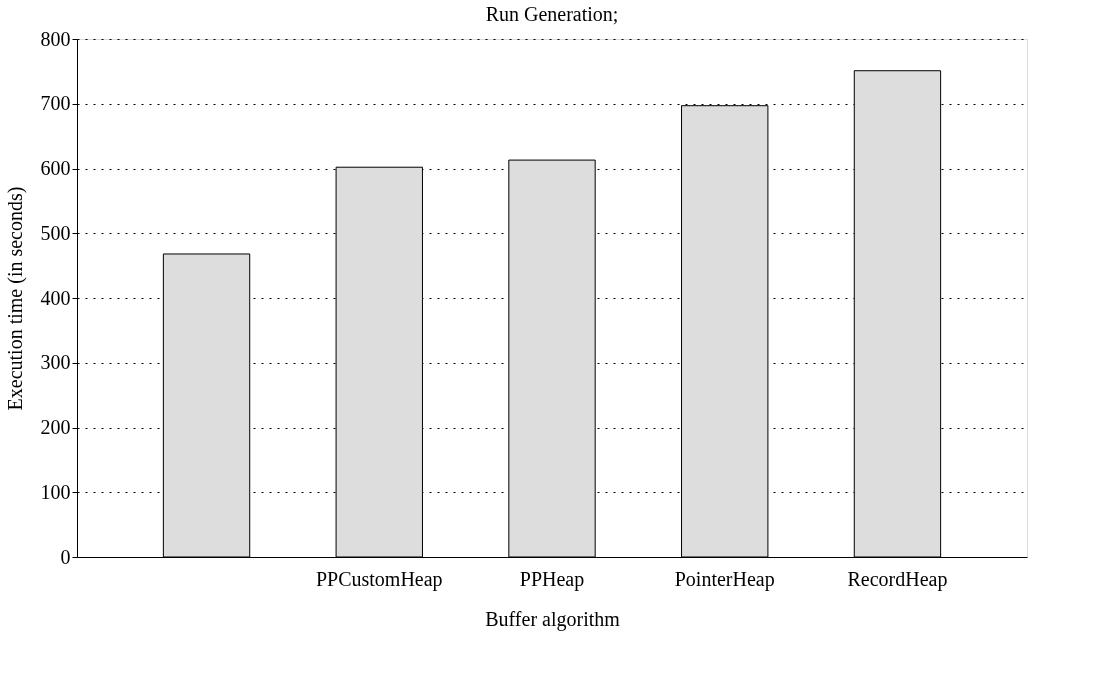  What do you see at coordinates (55, 232) in the screenshot?
I see `y-tick-label: 500` at bounding box center [55, 232].